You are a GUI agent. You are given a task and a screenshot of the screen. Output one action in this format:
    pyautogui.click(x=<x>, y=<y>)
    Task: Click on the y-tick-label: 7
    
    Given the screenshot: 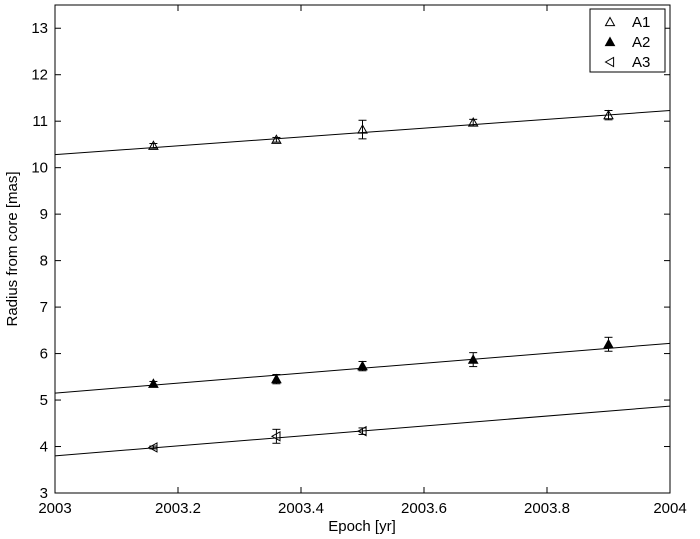 What is the action you would take?
    pyautogui.click(x=44, y=307)
    